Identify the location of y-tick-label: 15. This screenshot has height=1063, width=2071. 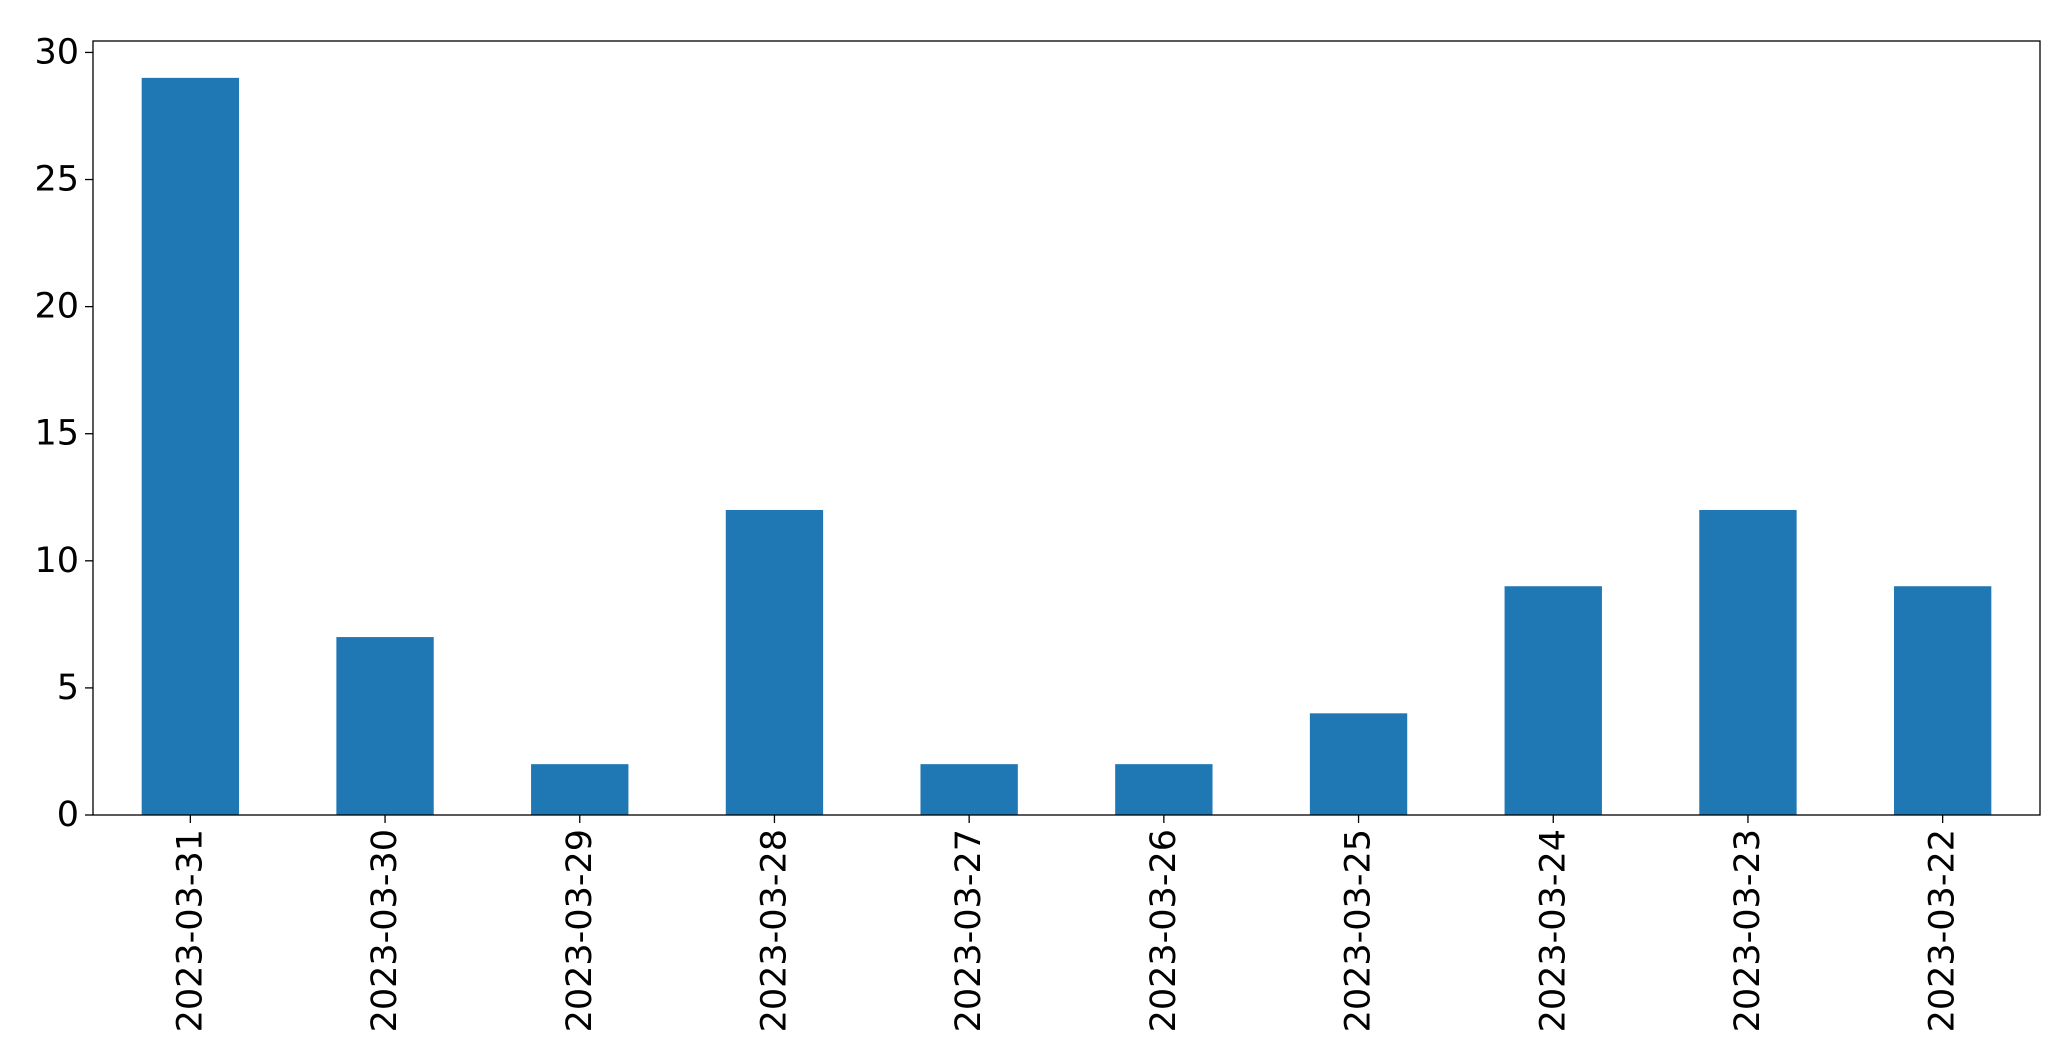
(56, 434).